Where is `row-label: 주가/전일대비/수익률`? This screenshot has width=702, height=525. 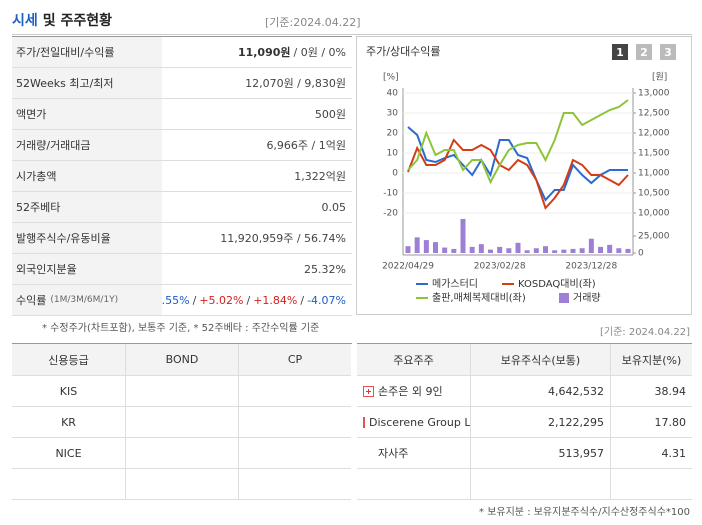 row-label: 주가/전일대비/수익률 is located at coordinates (87, 52).